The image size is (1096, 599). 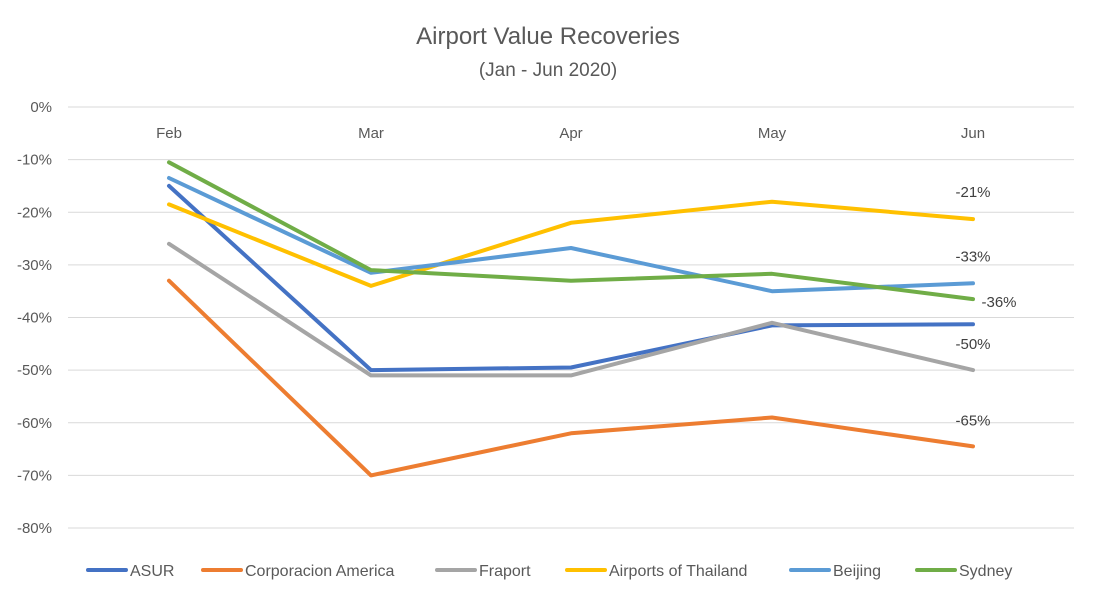 I want to click on x-category-label: Apr, so click(x=570, y=133).